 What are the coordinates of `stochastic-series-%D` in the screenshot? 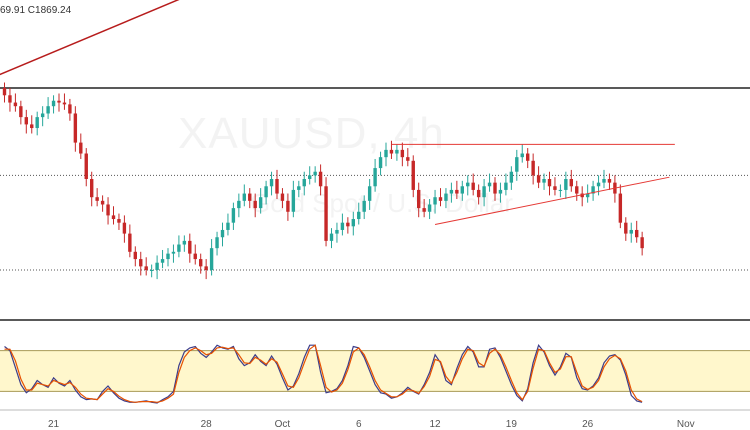 It's located at (323, 373).